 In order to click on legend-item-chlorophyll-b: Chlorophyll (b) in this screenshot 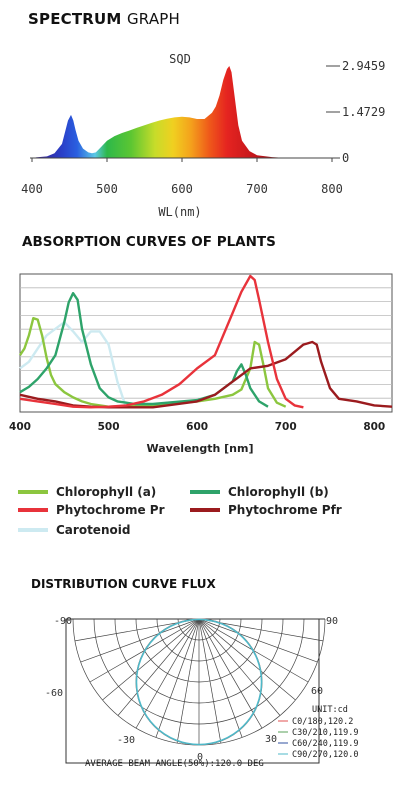, I will do `click(259, 492)`.